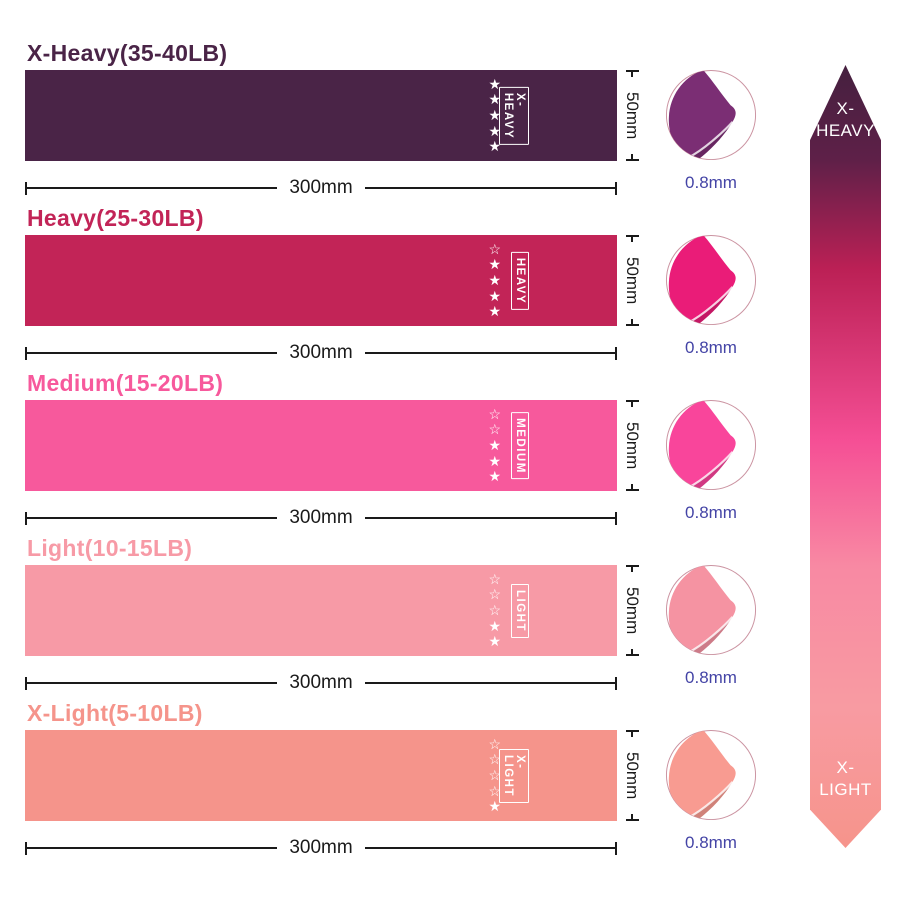  I want to click on band-swatch: ☆ ★ ★ ★ ★ HEAVY, so click(321, 280).